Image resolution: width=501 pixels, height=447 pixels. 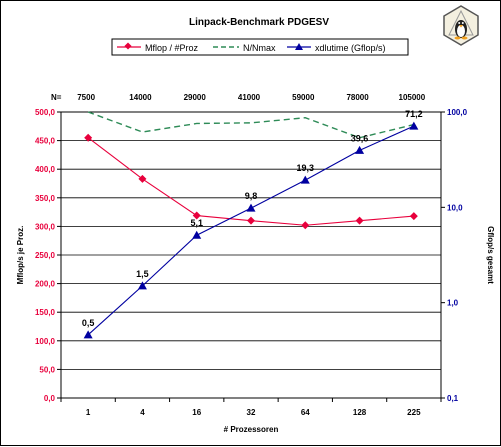 What do you see at coordinates (412, 97) in the screenshot?
I see `n-value-label: 105000` at bounding box center [412, 97].